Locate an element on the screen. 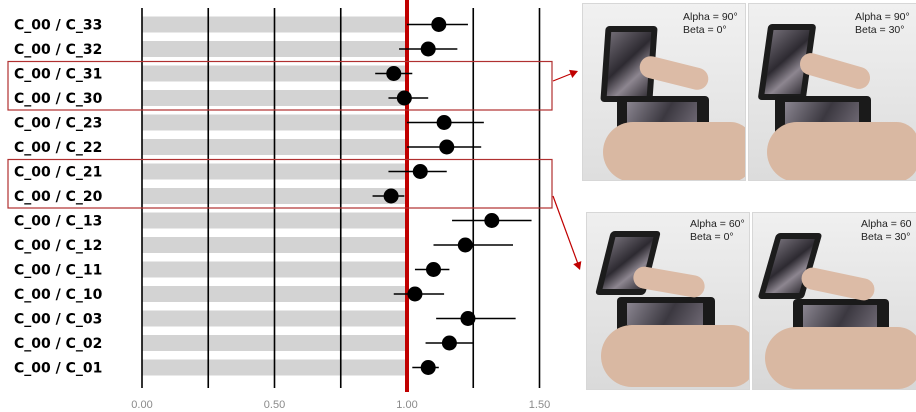  row-label: C_00 / C_02 is located at coordinates (58, 344).